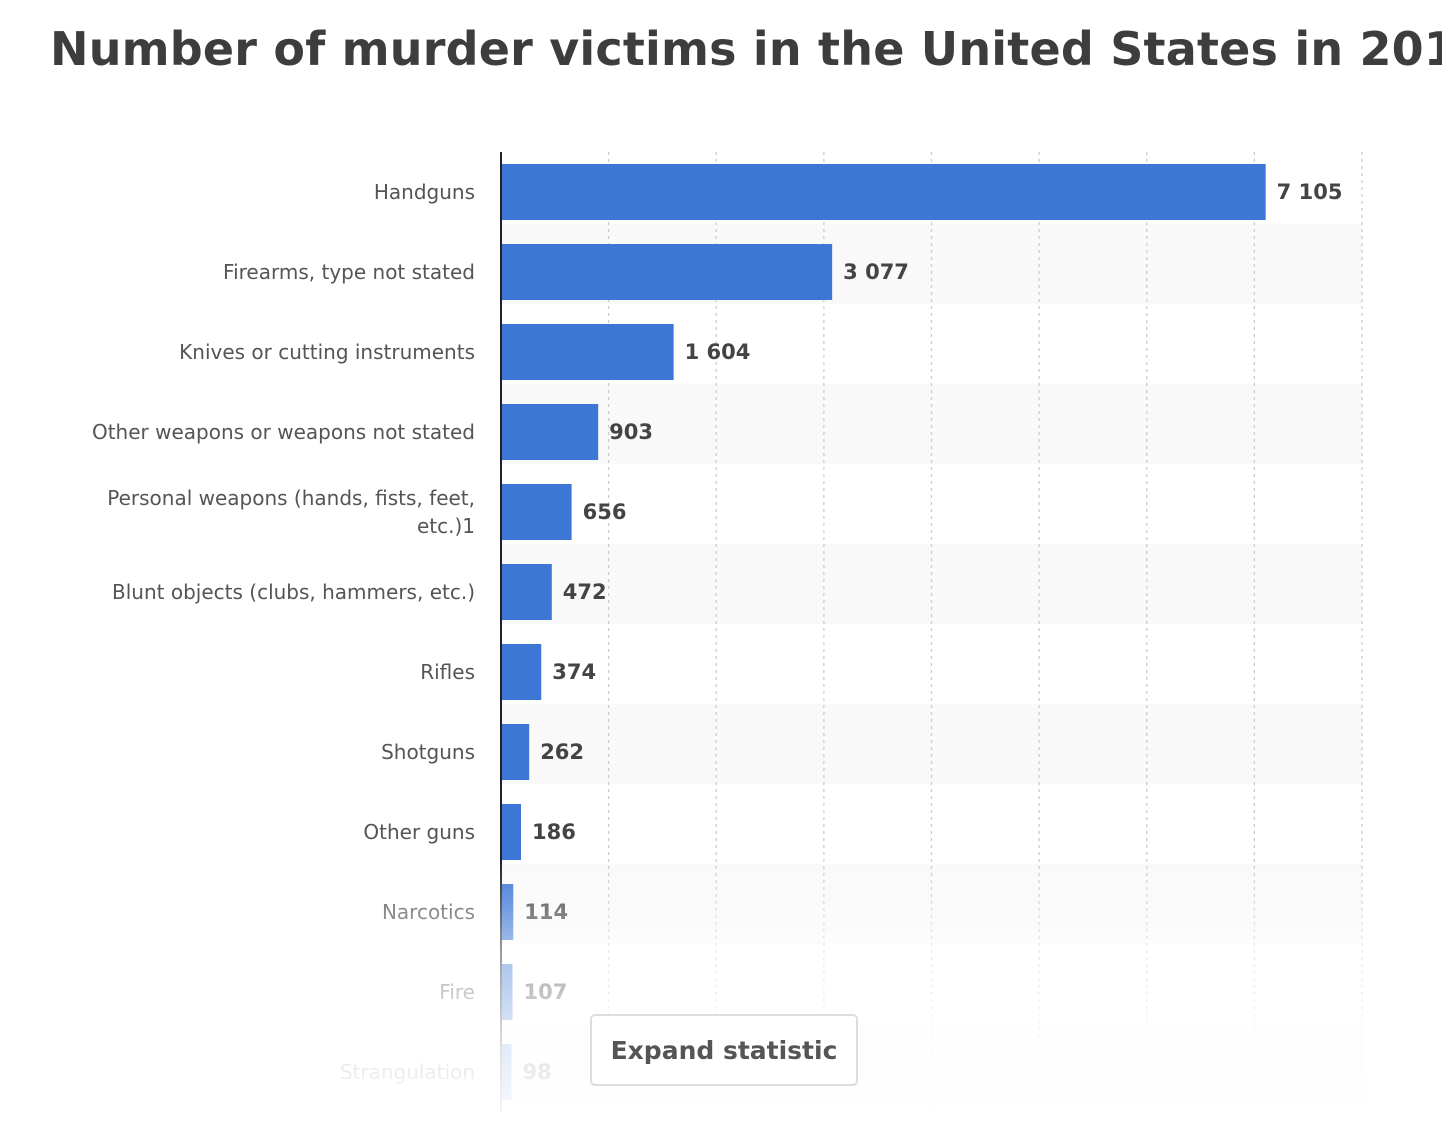 The image size is (1442, 1124). I want to click on data-label: 3 077, so click(876, 272).